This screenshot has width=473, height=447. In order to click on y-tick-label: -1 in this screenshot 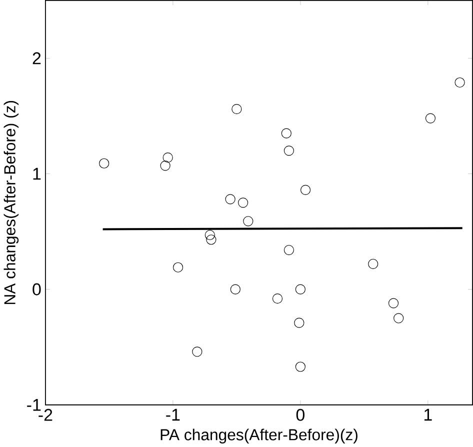, I will do `click(34, 404)`.